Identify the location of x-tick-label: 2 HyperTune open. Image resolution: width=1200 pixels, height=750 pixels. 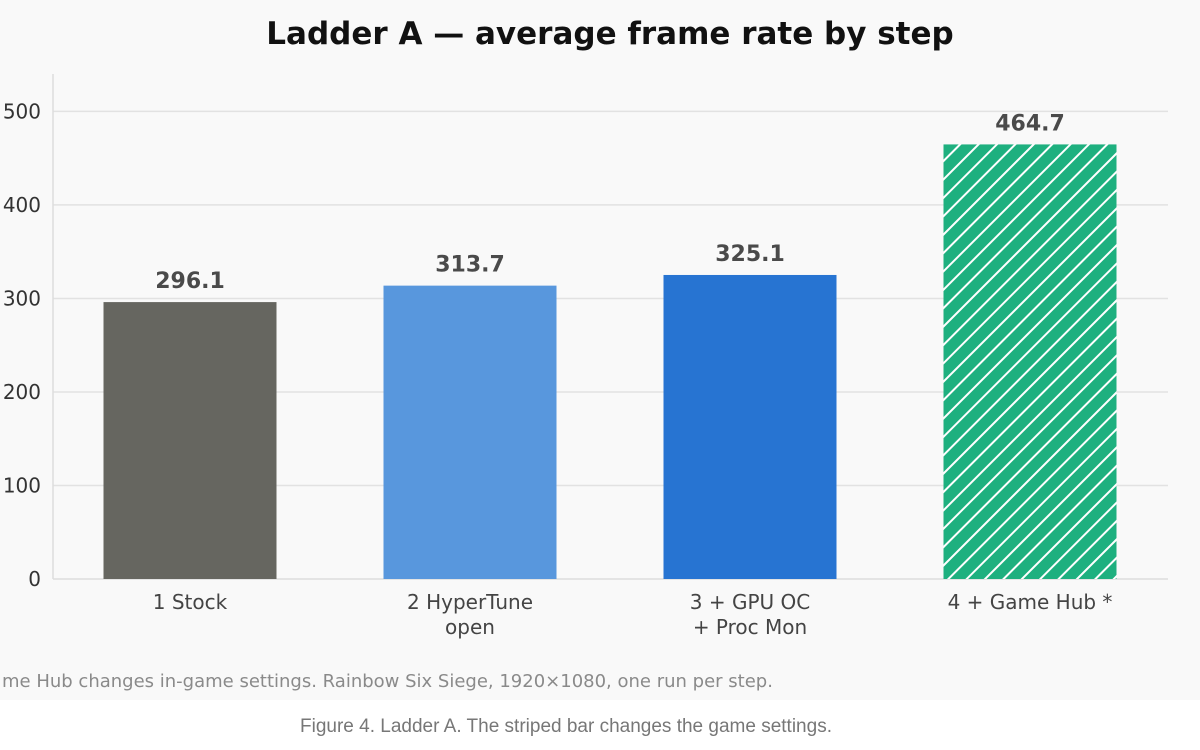
(470, 614).